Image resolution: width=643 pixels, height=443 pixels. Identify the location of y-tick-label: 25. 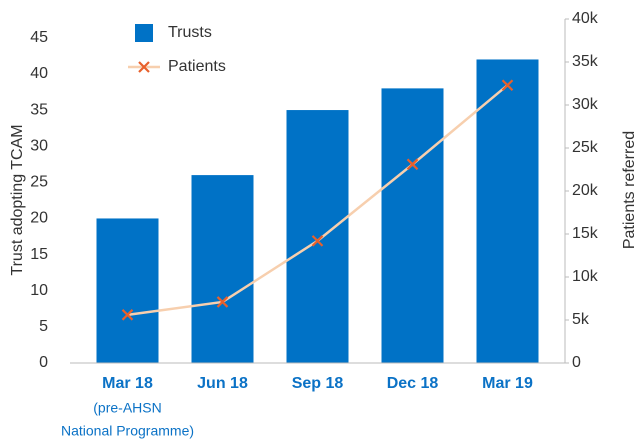
(39, 182).